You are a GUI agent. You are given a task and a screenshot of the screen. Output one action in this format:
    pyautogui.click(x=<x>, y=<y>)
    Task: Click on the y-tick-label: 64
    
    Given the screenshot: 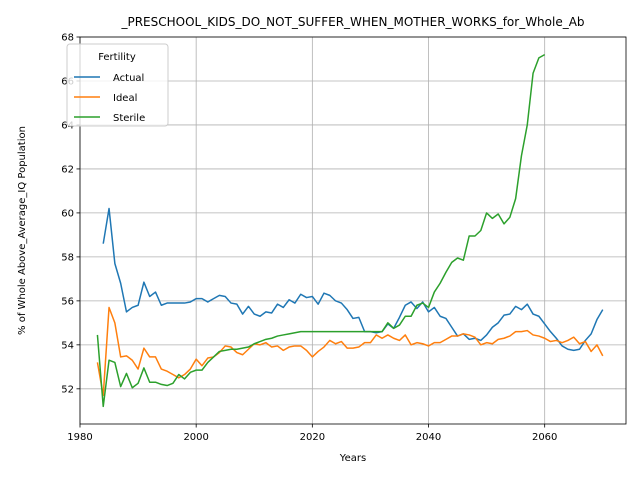 What is the action you would take?
    pyautogui.click(x=67, y=125)
    